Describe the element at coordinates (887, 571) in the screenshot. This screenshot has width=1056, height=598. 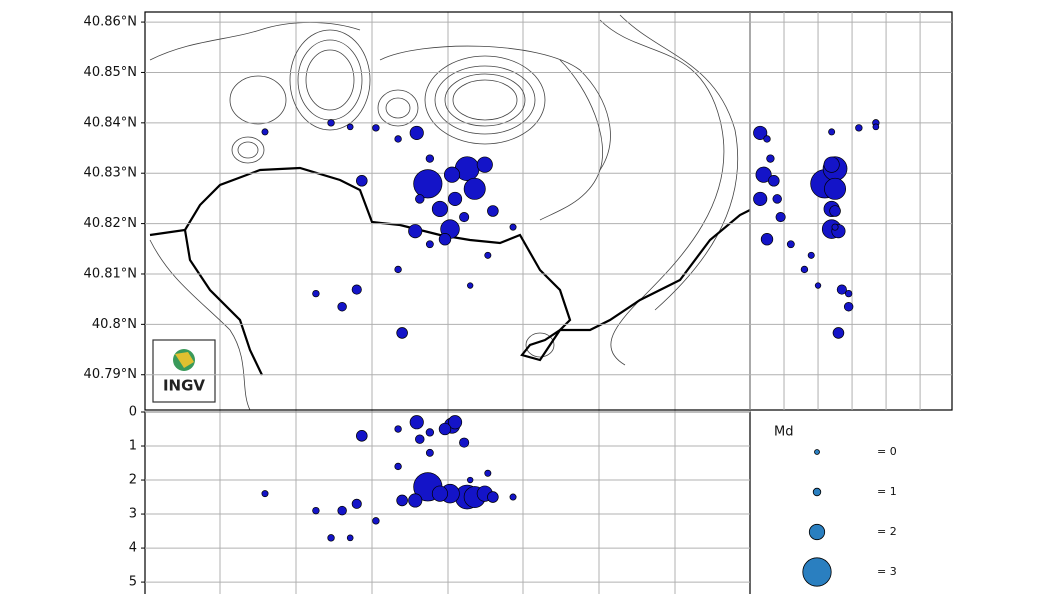
I see `legend-label: = 3` at that location.